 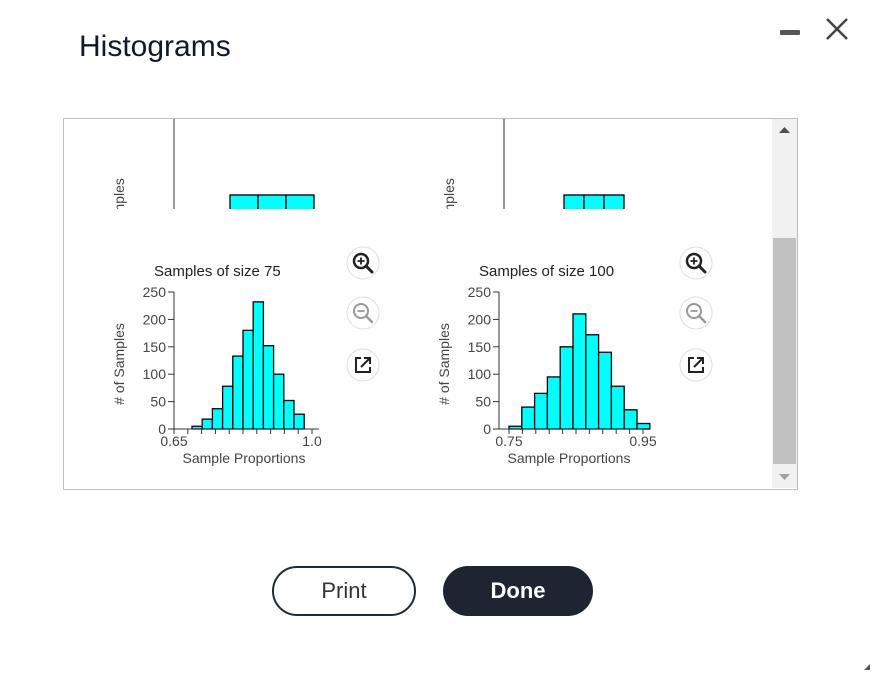 I want to click on triangle-down-icon, so click(x=784, y=477).